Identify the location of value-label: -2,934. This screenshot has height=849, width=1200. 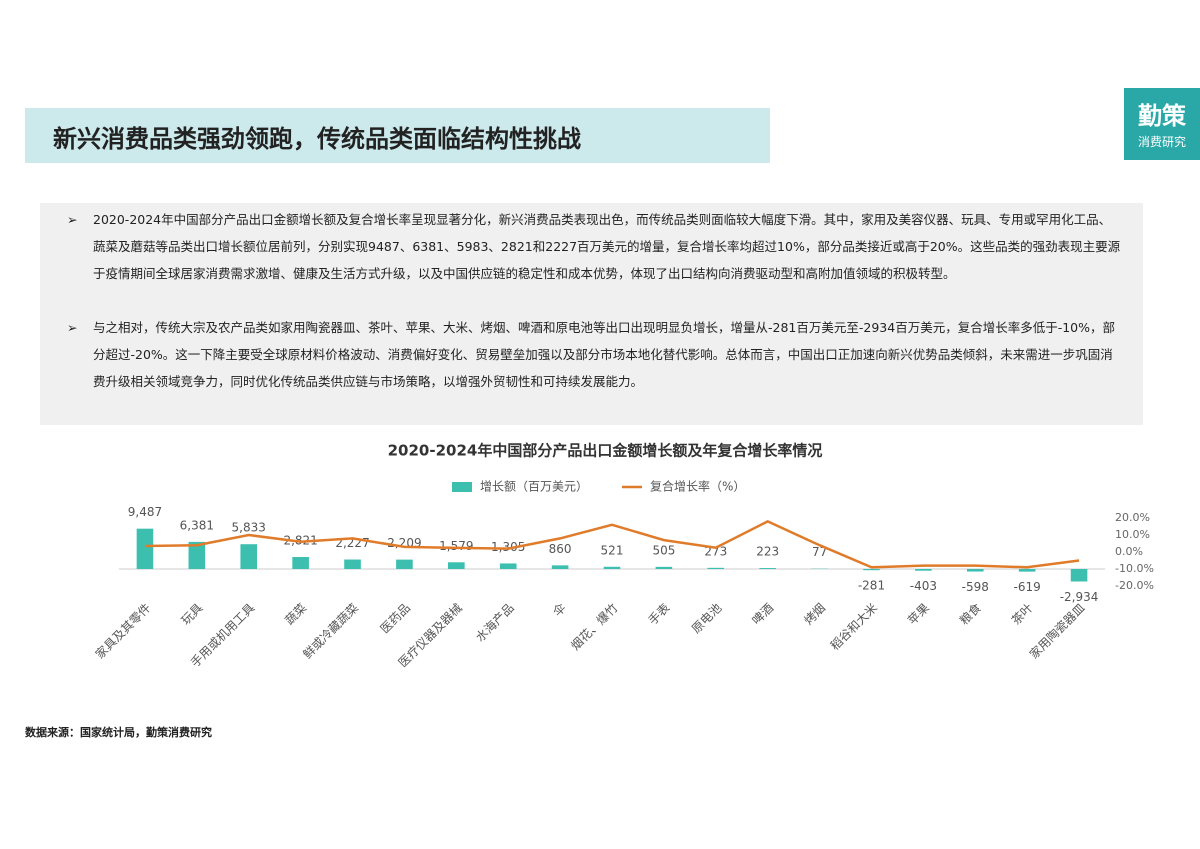
(1079, 597).